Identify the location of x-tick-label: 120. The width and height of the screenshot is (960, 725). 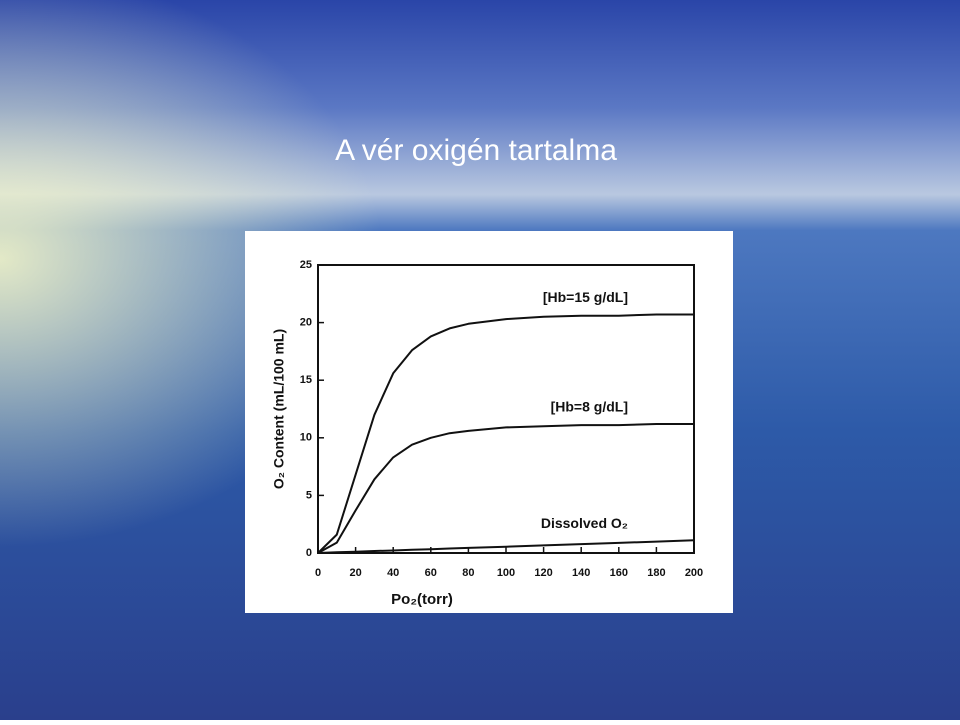
(543, 573).